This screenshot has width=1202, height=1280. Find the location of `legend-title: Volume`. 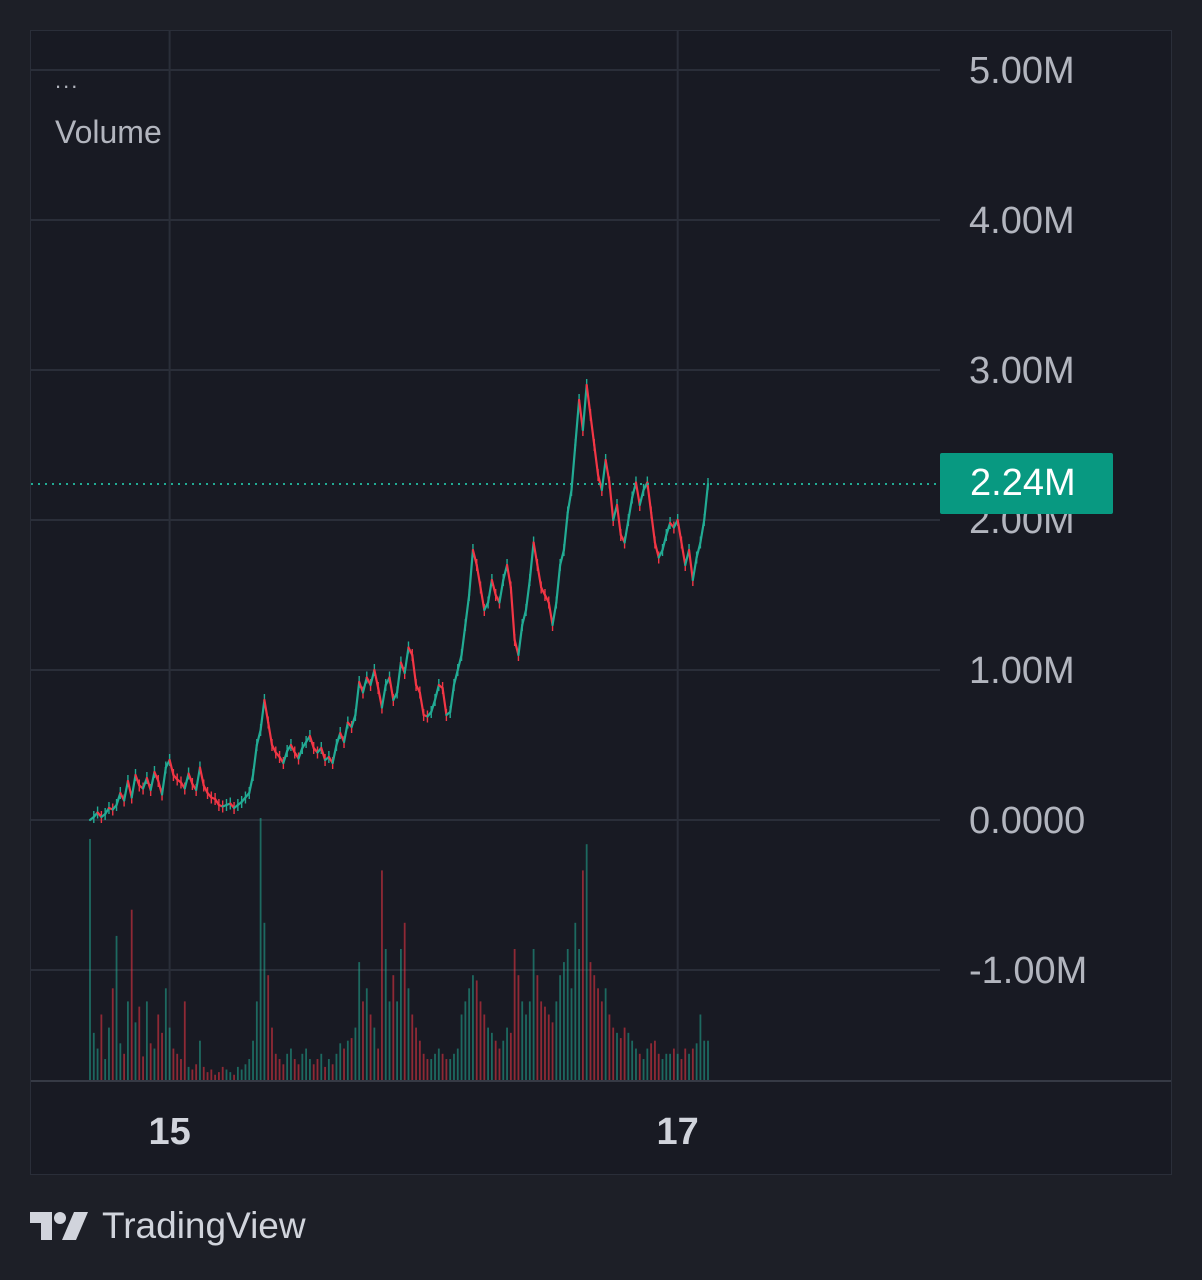

legend-title: Volume is located at coordinates (108, 132).